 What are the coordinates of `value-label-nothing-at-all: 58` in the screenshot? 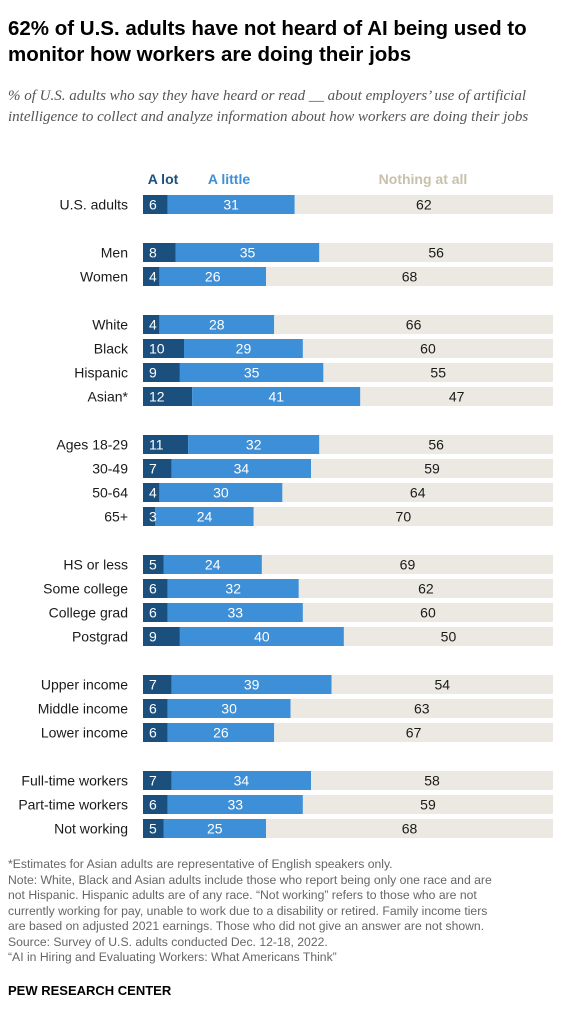 It's located at (432, 781).